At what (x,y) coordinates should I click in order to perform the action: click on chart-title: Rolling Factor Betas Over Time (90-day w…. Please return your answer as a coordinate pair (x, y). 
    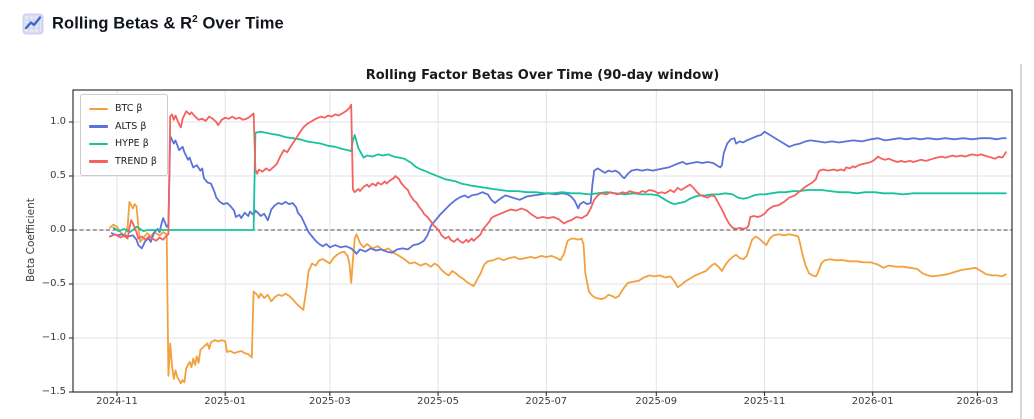
    Looking at the image, I should click on (542, 75).